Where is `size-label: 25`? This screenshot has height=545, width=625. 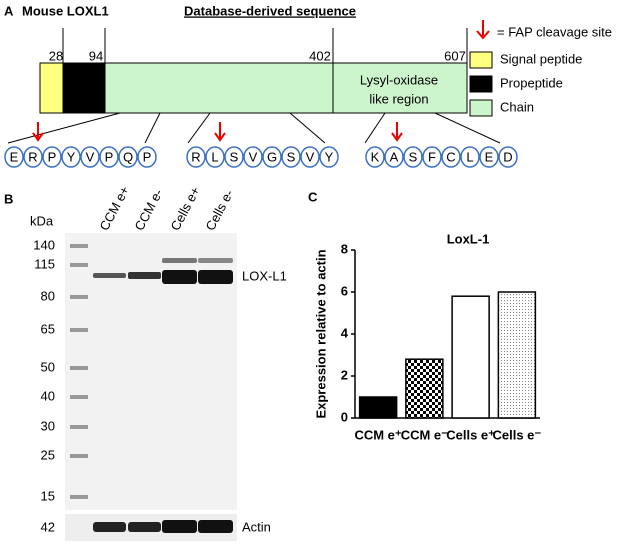
size-label: 25 is located at coordinates (48, 454).